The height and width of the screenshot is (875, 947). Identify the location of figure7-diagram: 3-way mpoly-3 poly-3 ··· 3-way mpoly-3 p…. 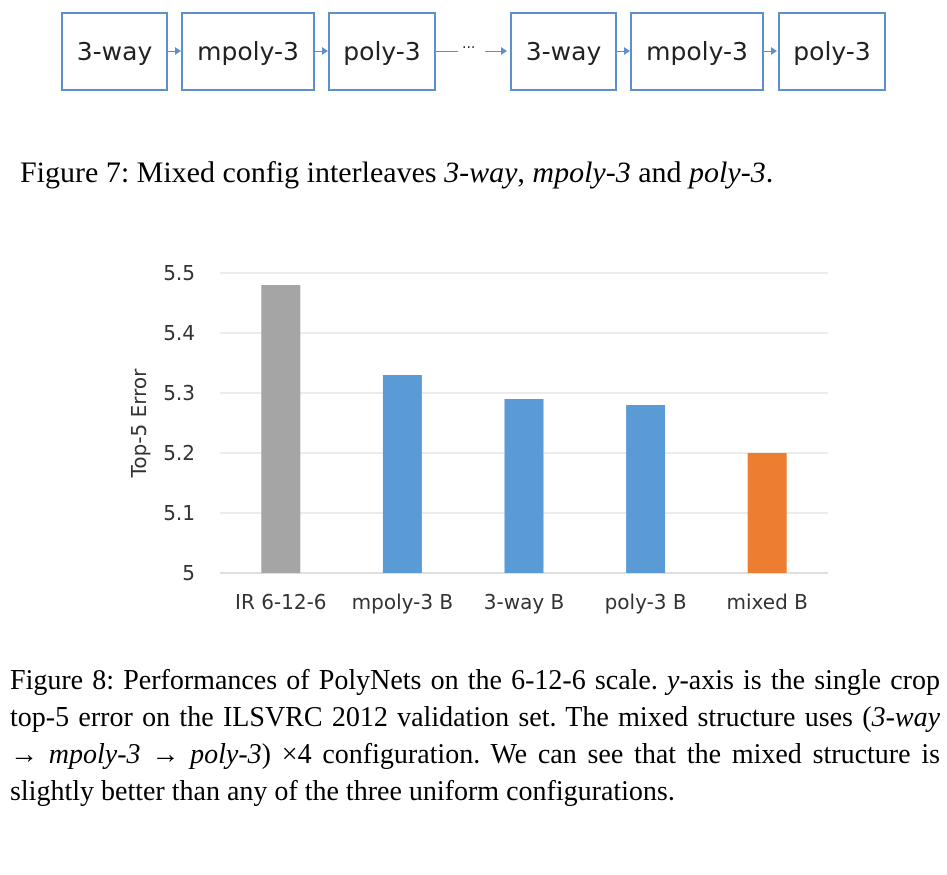
(473, 50).